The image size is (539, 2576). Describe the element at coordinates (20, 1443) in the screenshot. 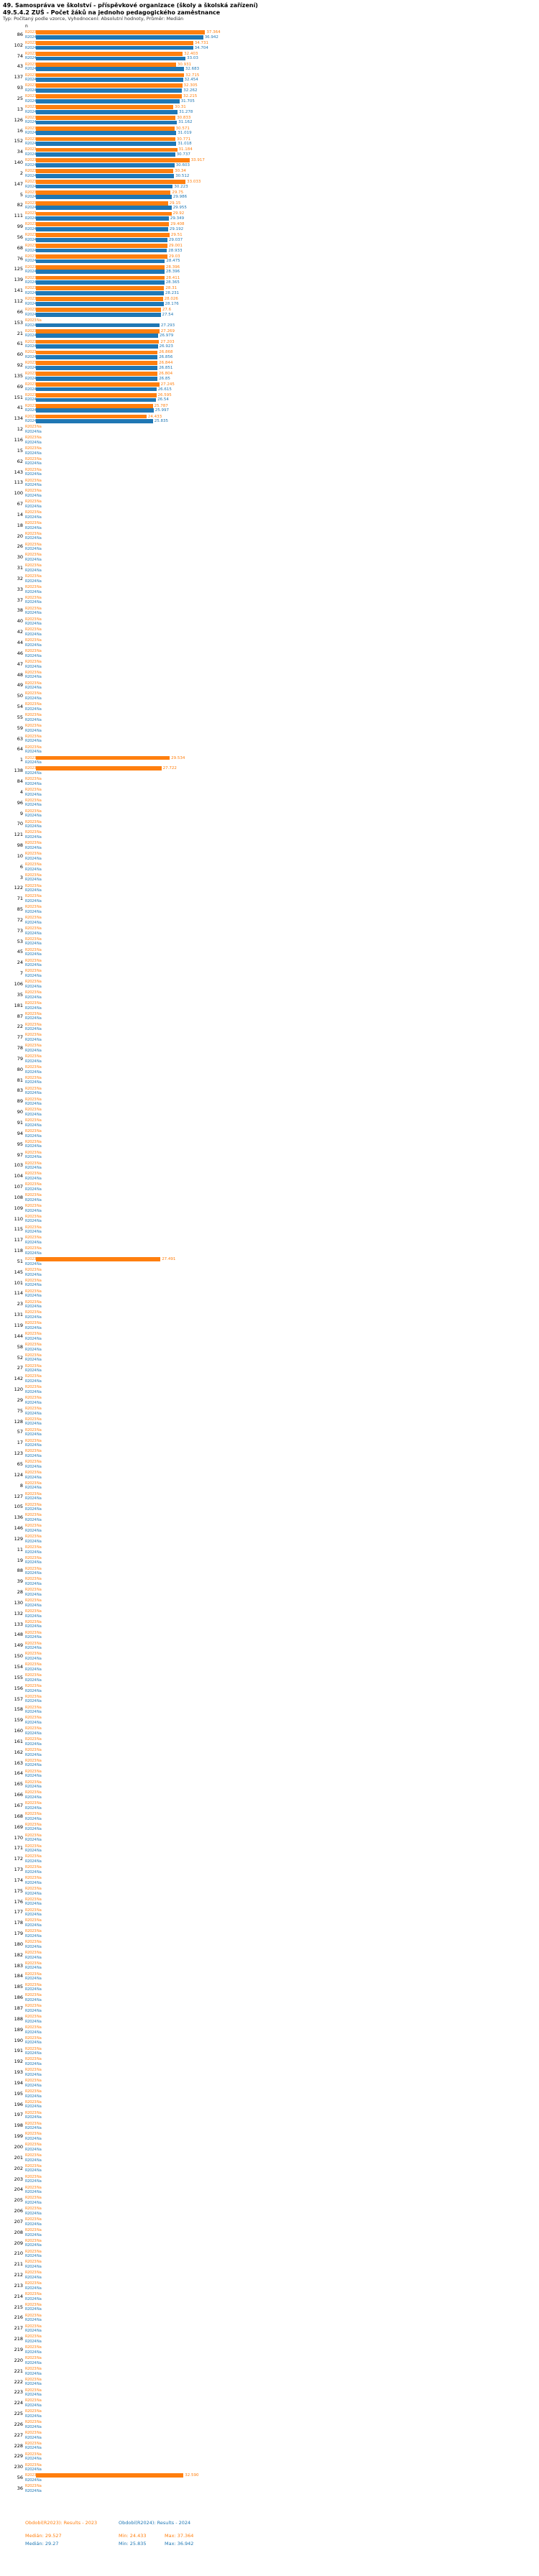

I see `row-id-label: 17` at that location.